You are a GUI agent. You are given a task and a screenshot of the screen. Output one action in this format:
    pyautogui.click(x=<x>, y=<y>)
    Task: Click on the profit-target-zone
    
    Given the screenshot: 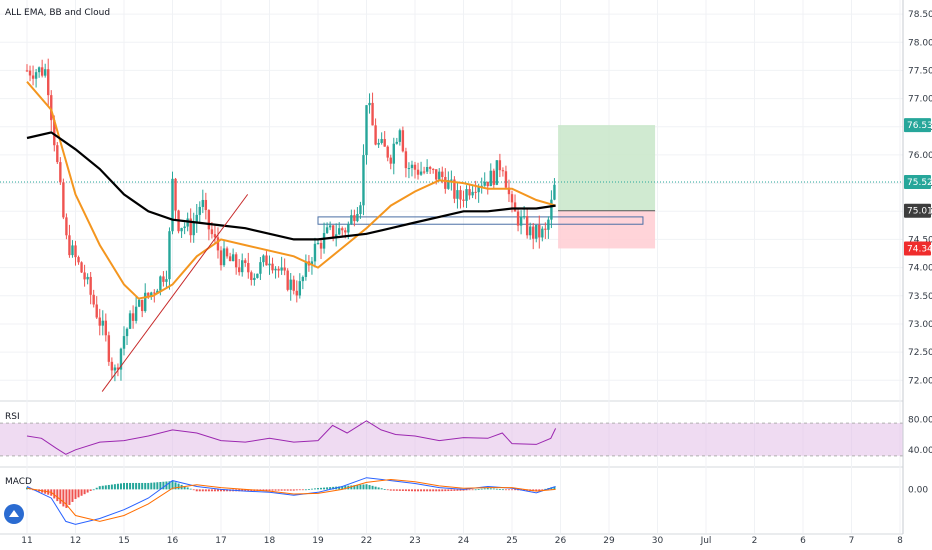 What is the action you would take?
    pyautogui.click(x=607, y=168)
    